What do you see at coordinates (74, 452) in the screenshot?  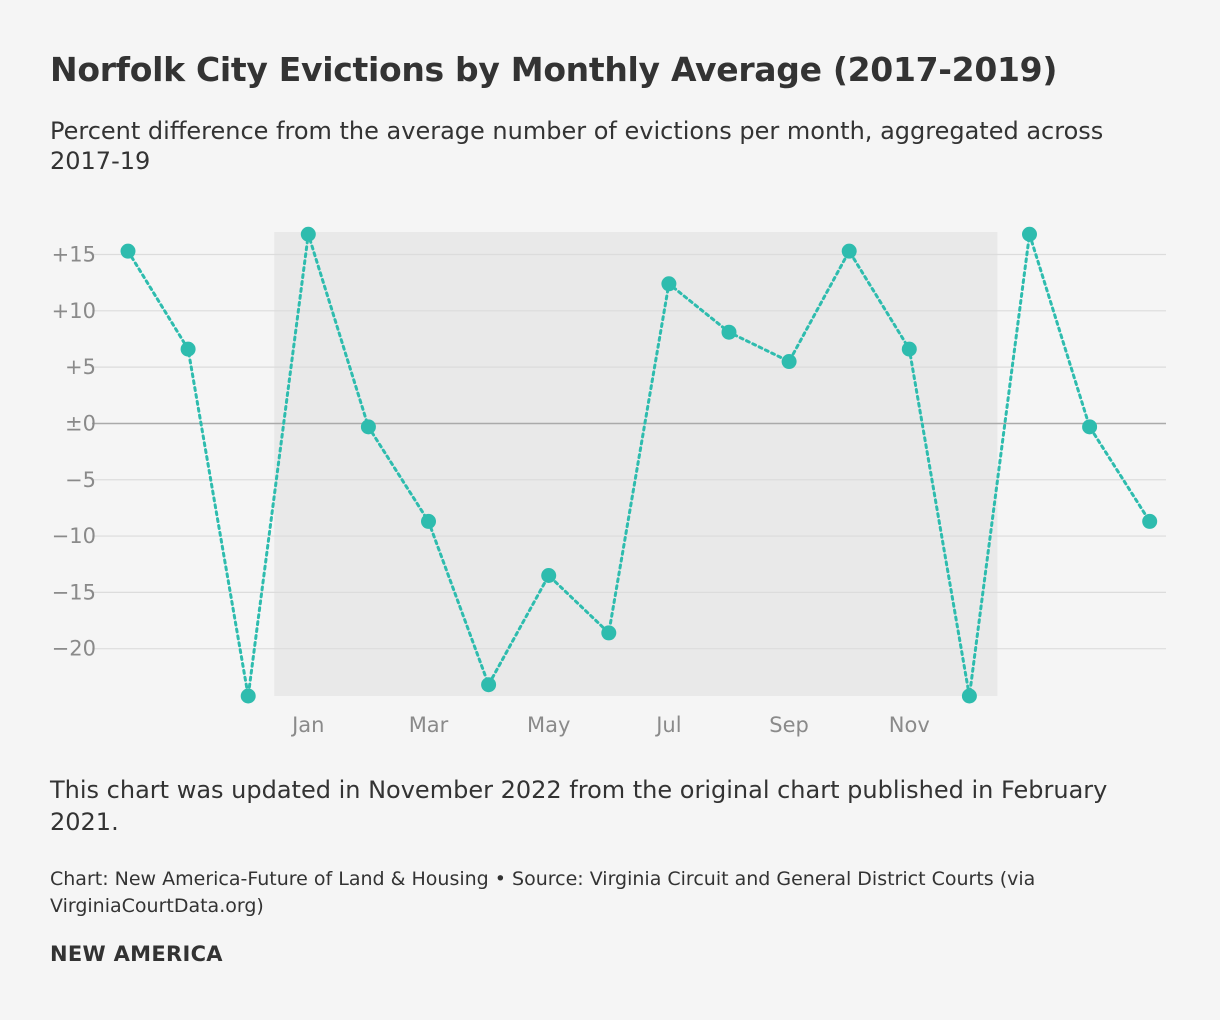 I see `y-axis: +15 +10 +5 ±0 −5 −10 −15 −20` at bounding box center [74, 452].